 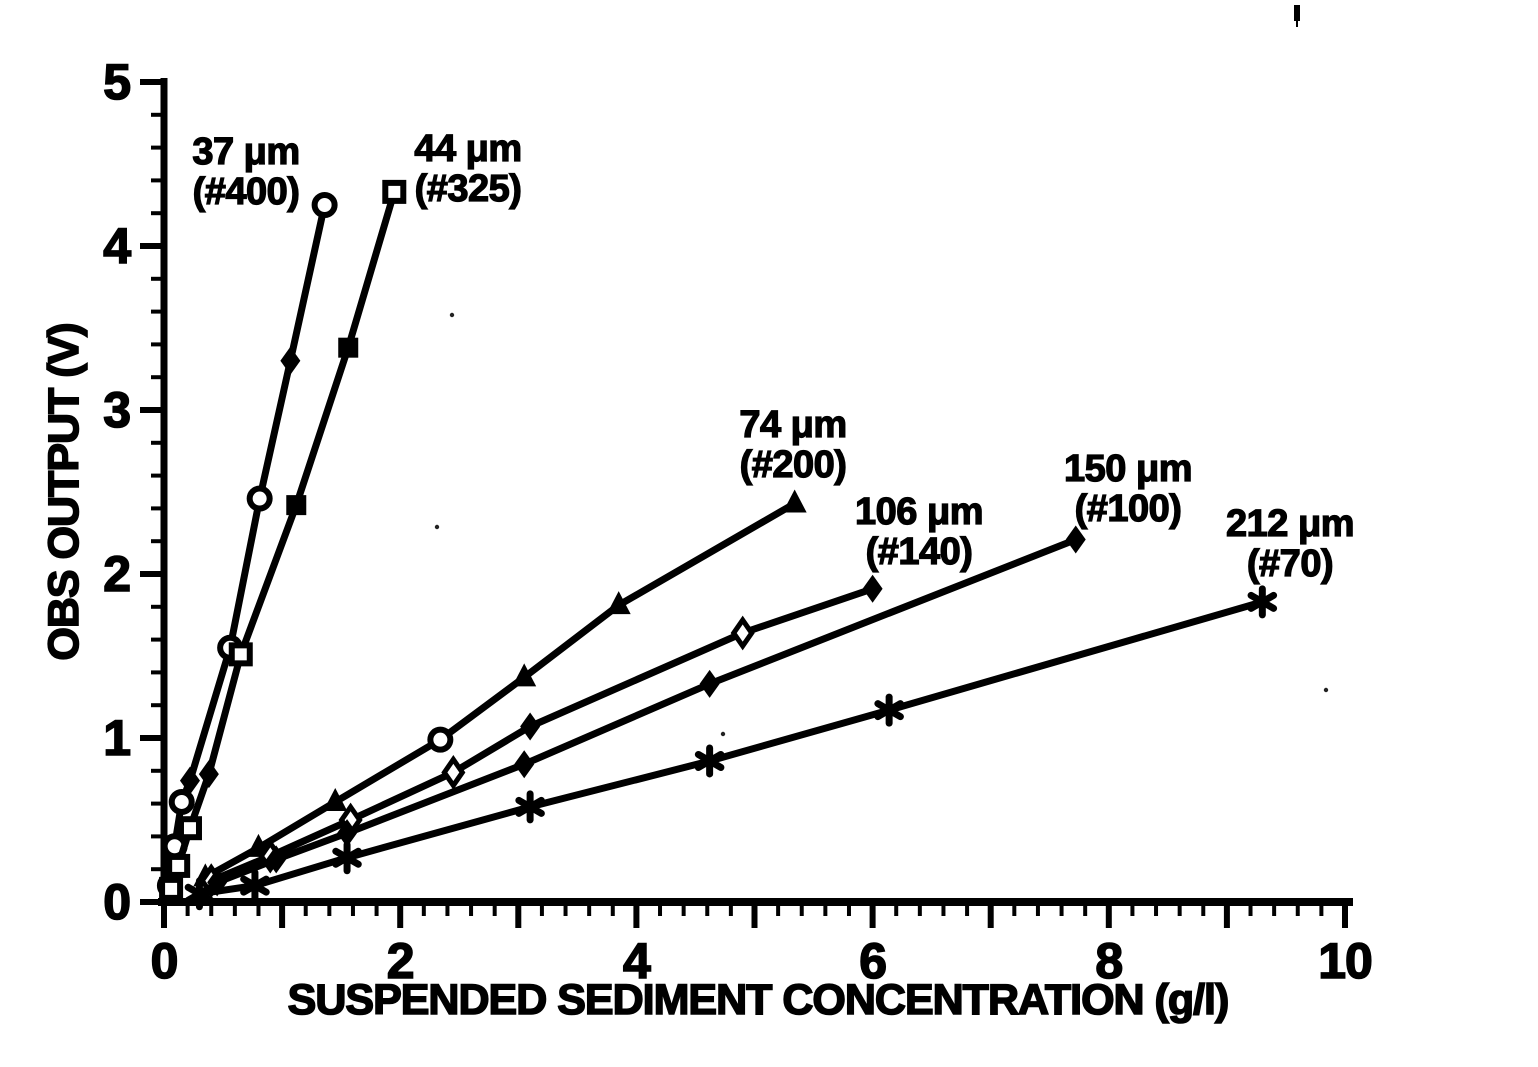 What do you see at coordinates (116, 574) in the screenshot?
I see `y-axis-tick-label: 2` at bounding box center [116, 574].